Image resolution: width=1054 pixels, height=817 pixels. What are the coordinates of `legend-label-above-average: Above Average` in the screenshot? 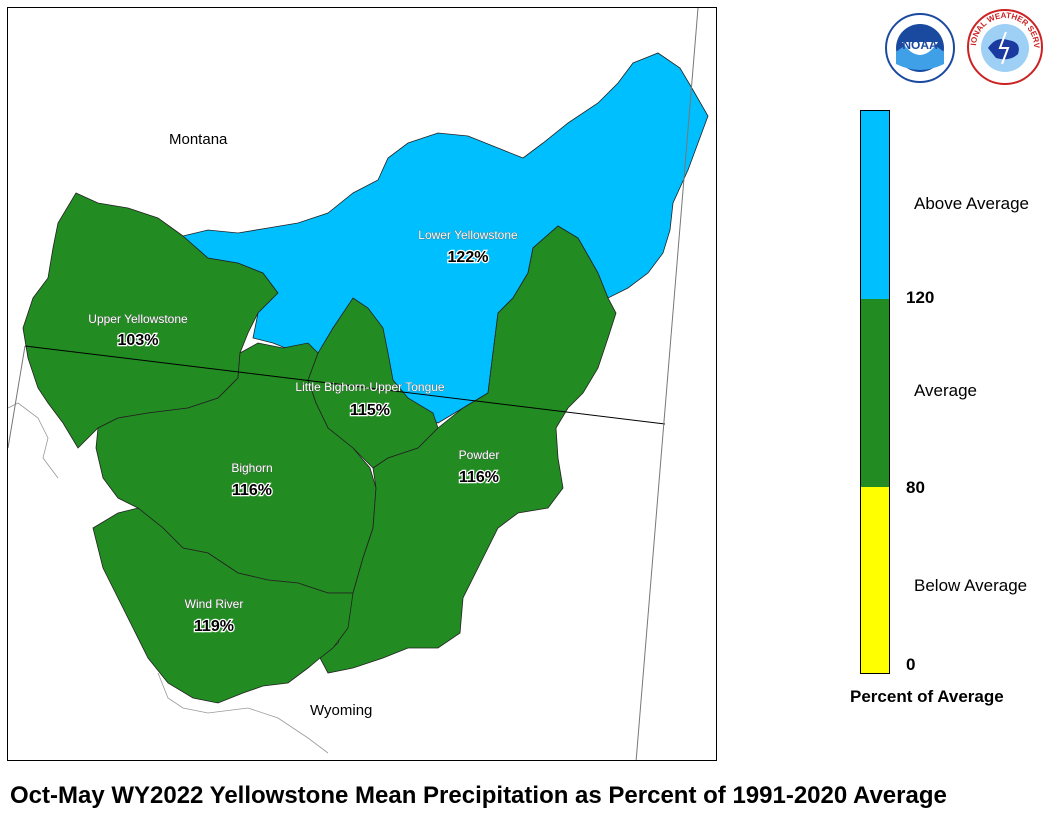 It's located at (971, 203).